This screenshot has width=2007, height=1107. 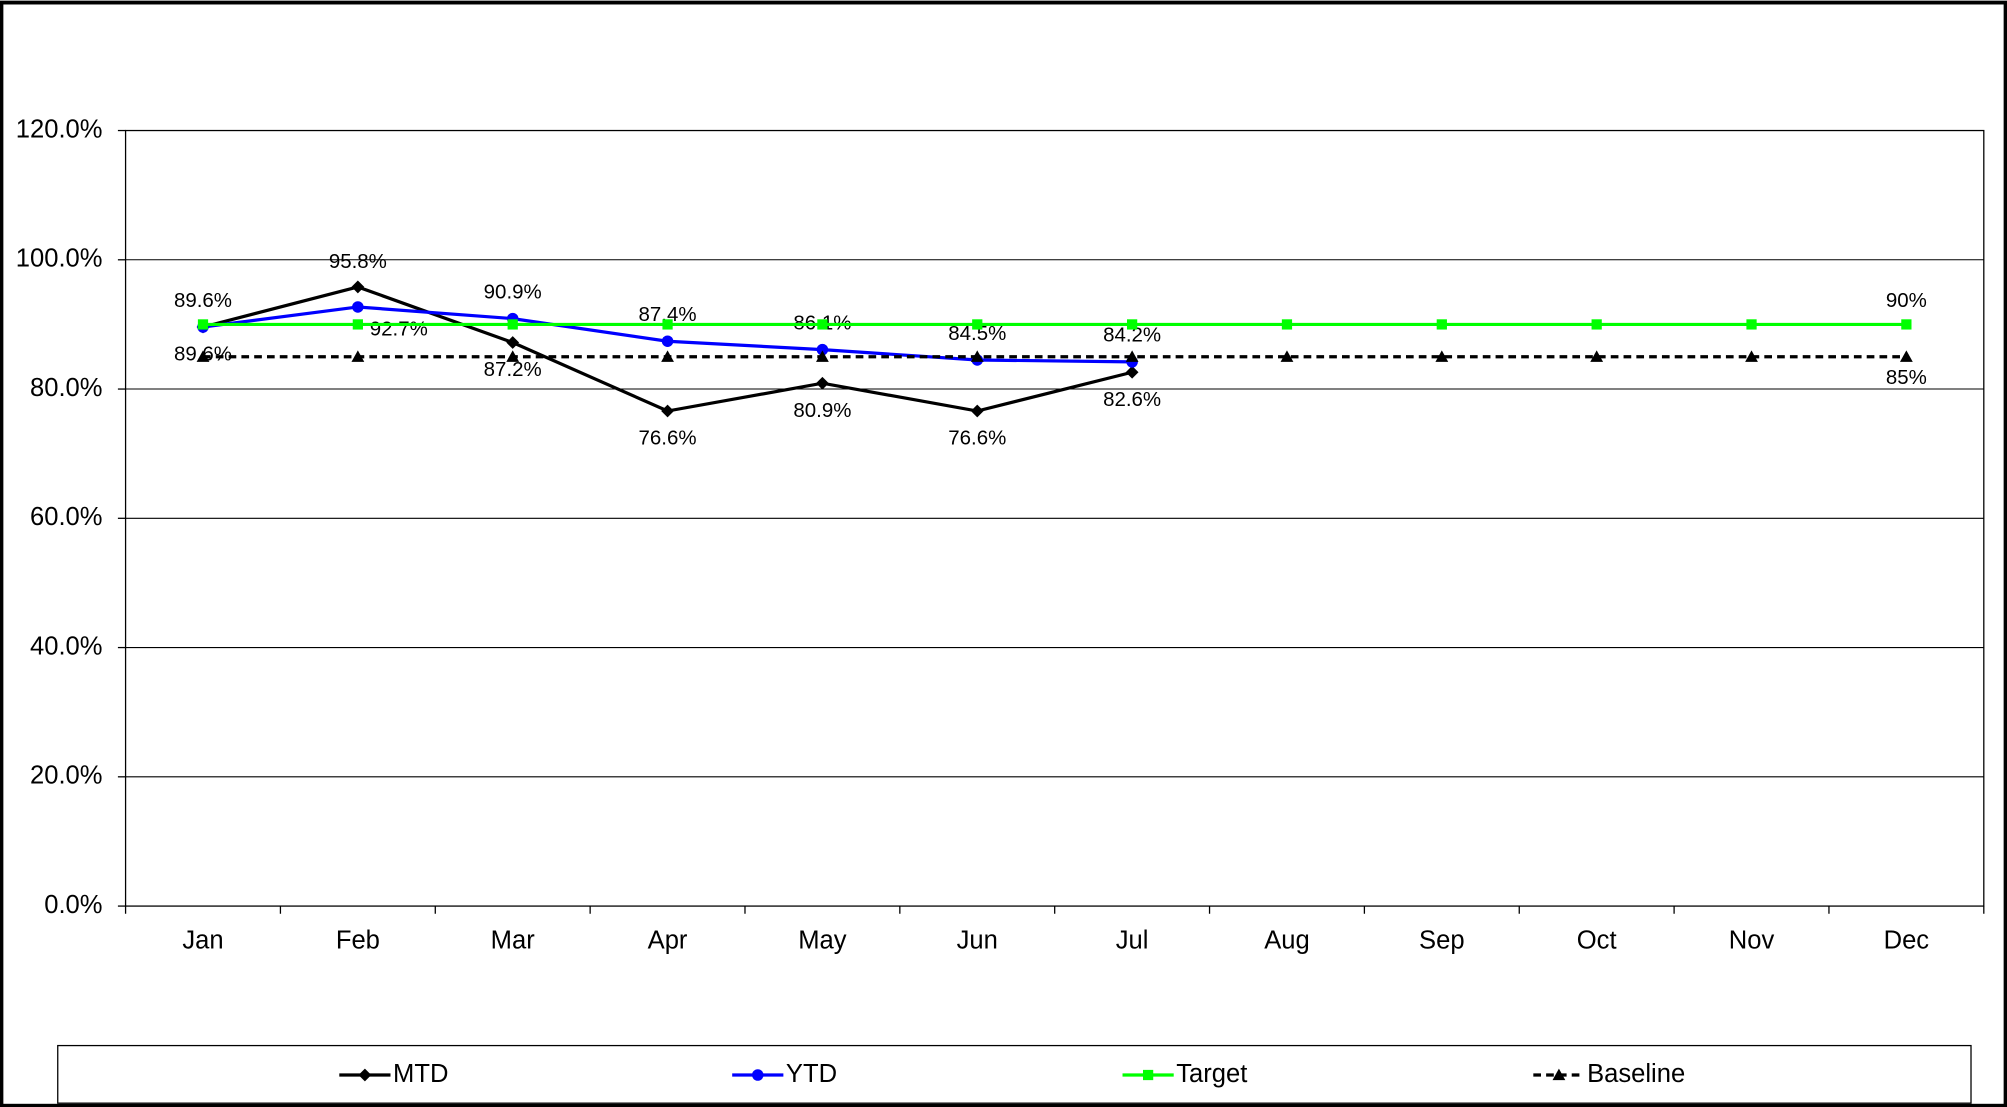 What do you see at coordinates (73, 905) in the screenshot?
I see `y-tick-label: 0.0%` at bounding box center [73, 905].